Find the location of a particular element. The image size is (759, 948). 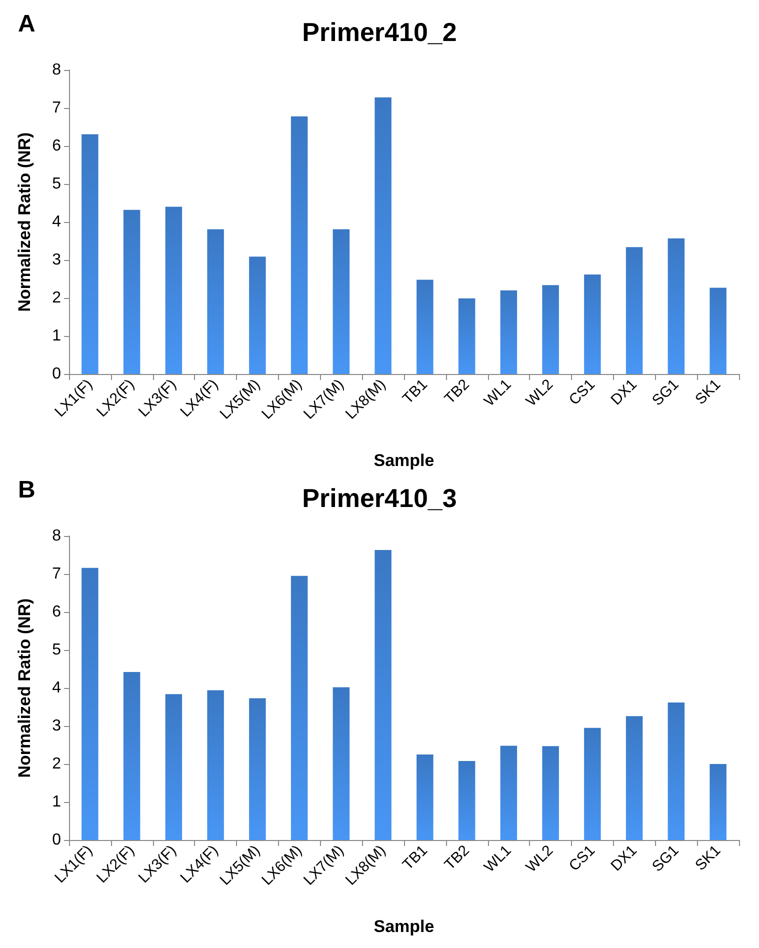

chart-title: Primer410_2 is located at coordinates (379, 32).